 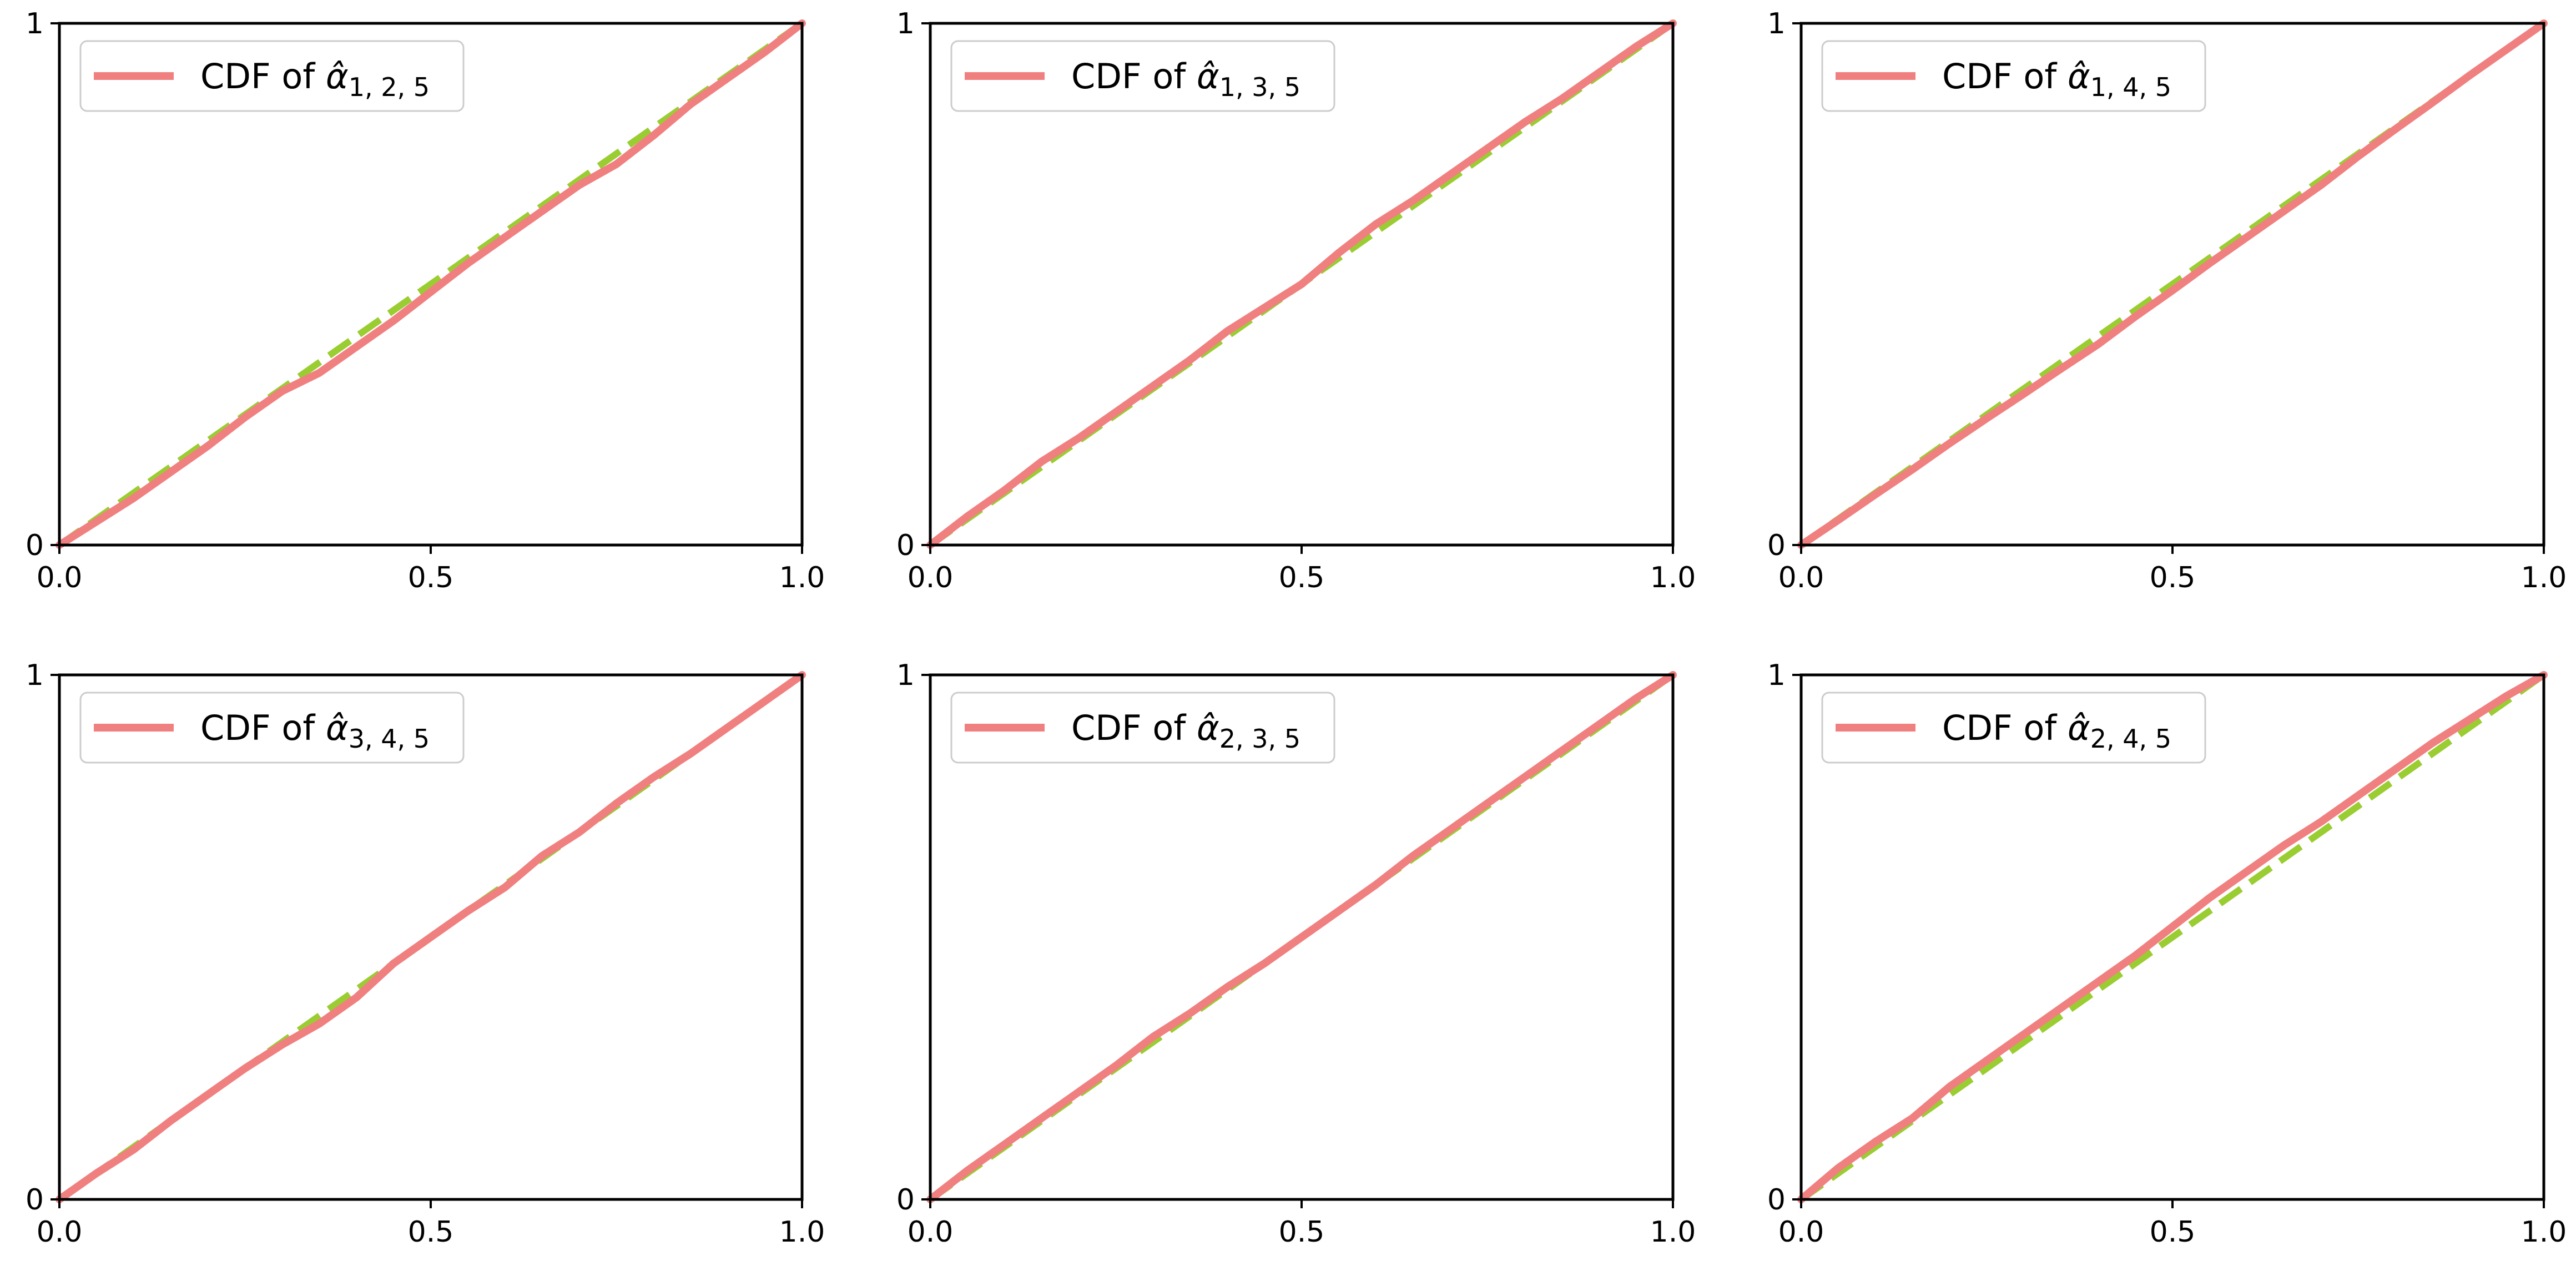 I want to click on legend: CDF of α̂1, 3, 5, so click(x=1142, y=76).